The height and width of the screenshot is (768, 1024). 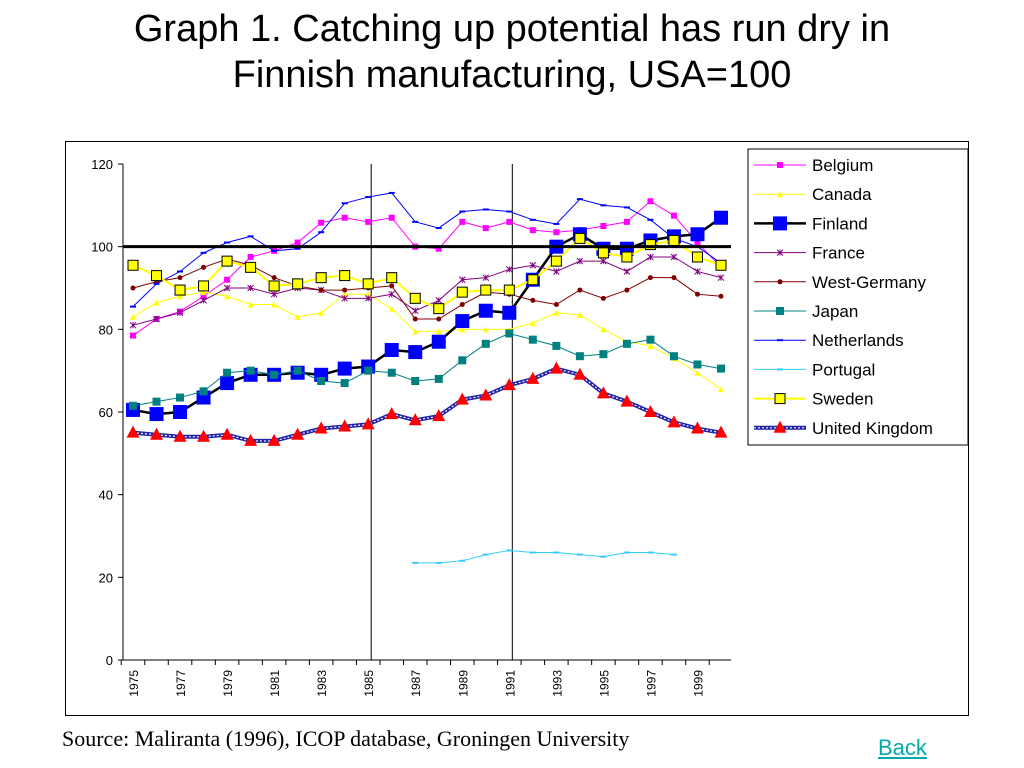 I want to click on y-tick-label: 80, so click(x=106, y=329).